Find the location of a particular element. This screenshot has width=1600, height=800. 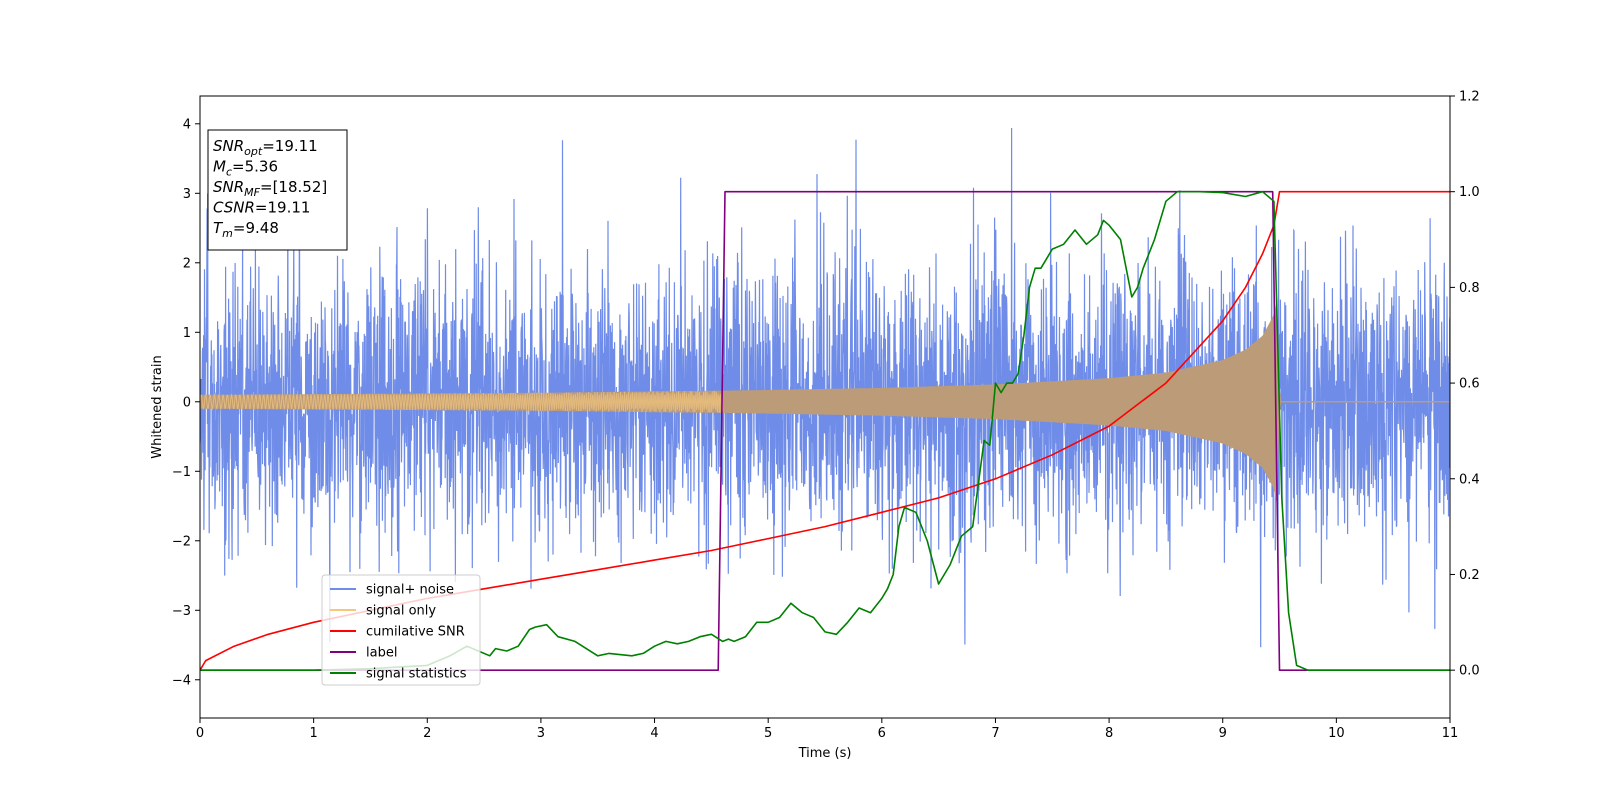

y2-tick-label: 0.2 is located at coordinates (1469, 575).